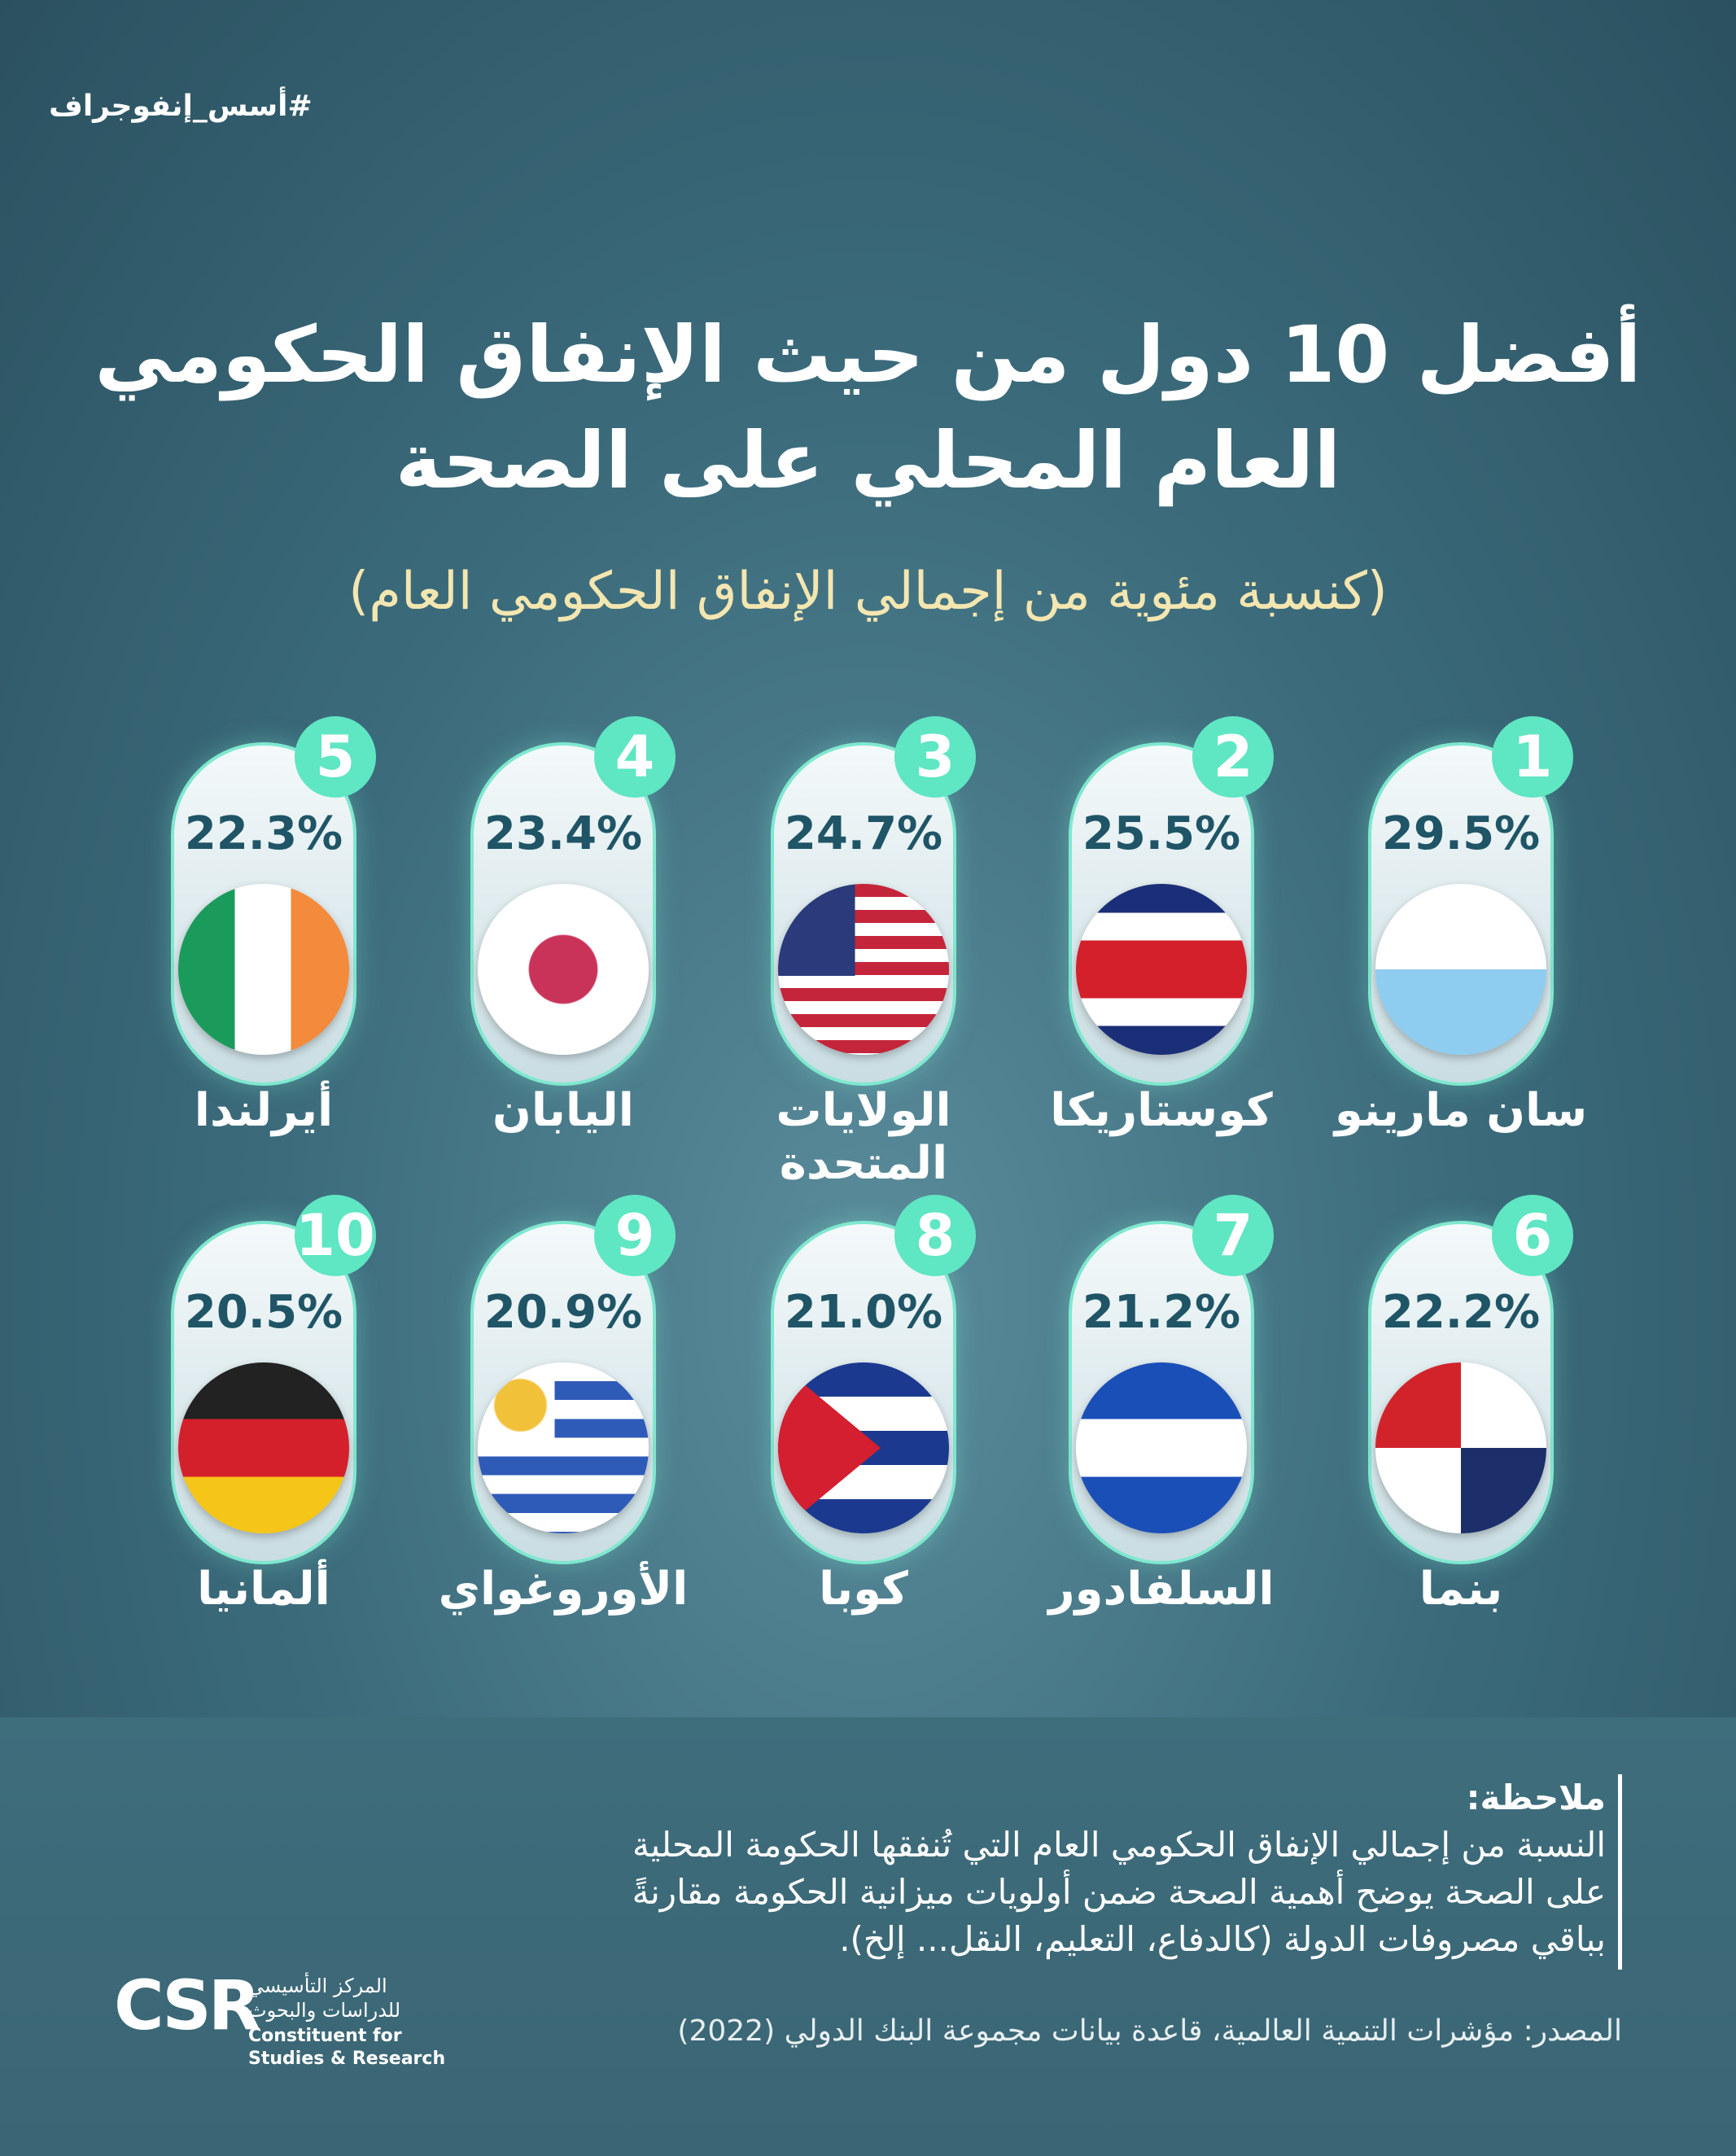 This screenshot has height=2156, width=1736. I want to click on rank-badge: 1, so click(1532, 757).